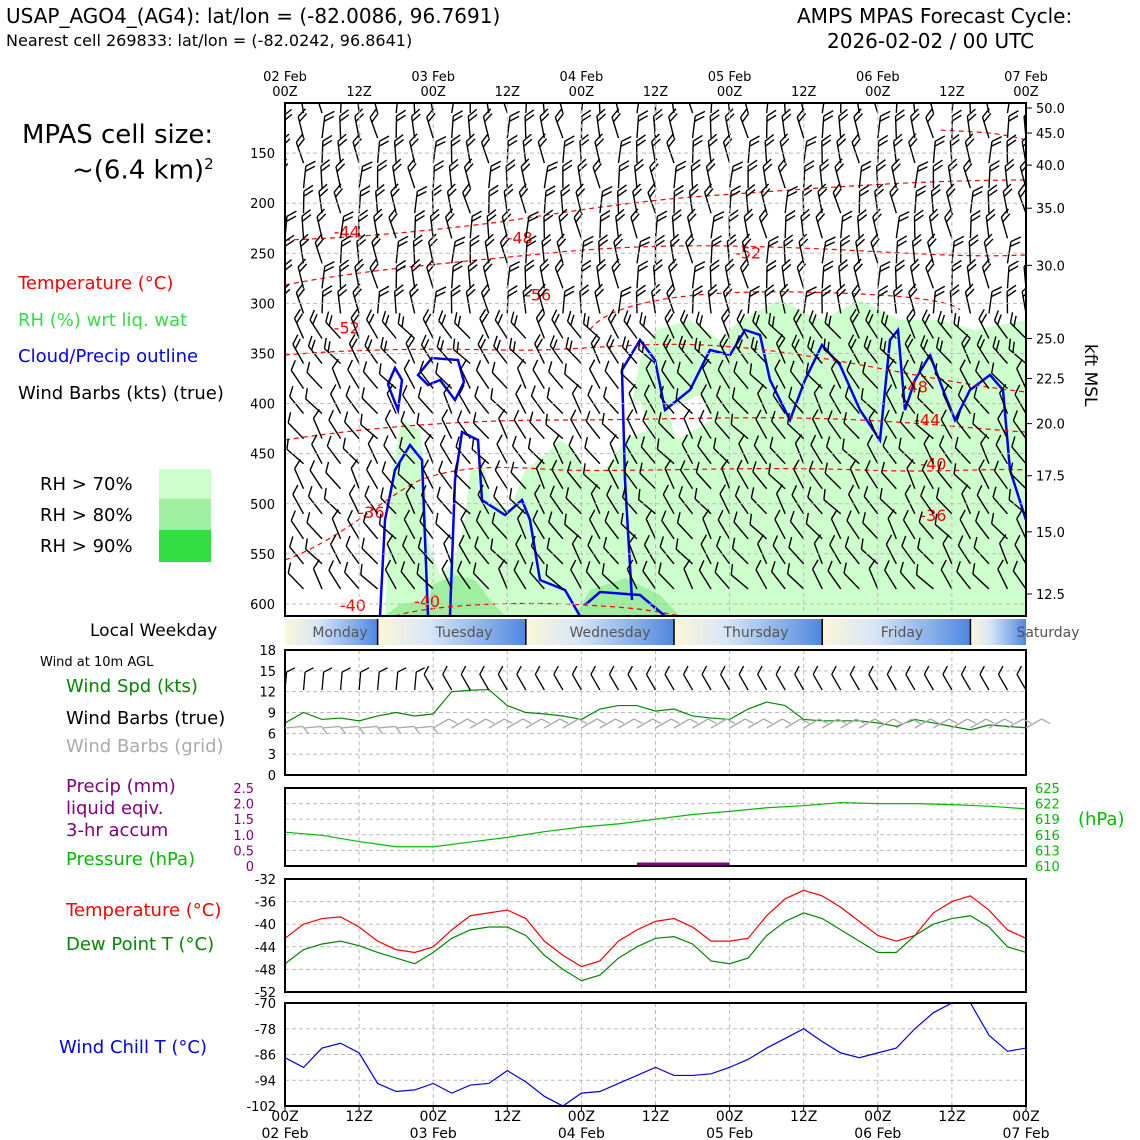 This screenshot has height=1140, width=1140. I want to click on cell-size-exponent: 2, so click(209, 164).